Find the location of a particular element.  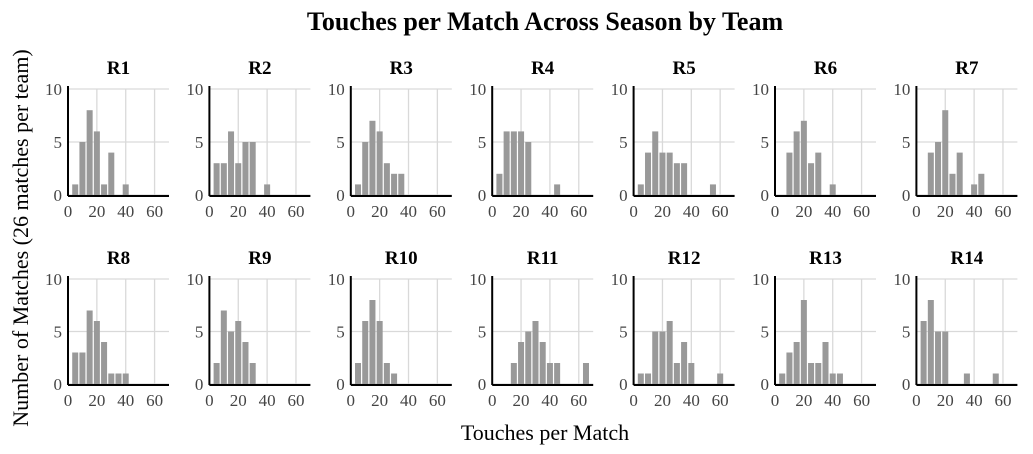

panel-r12: 0 5 10 0 20 40 60 R12 is located at coordinates (673, 329).